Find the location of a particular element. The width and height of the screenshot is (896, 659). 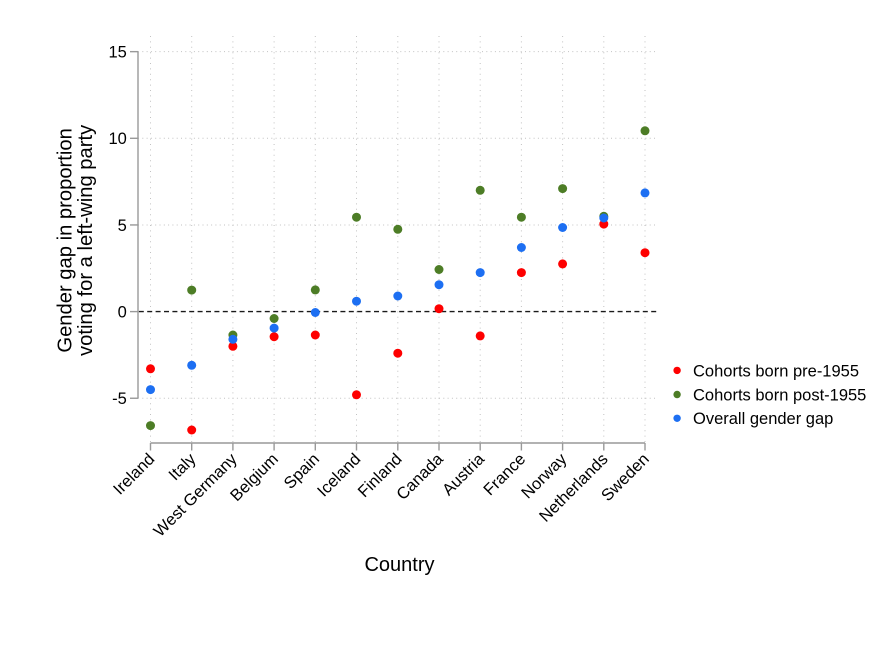

svg-text: 0 is located at coordinates (122, 313).